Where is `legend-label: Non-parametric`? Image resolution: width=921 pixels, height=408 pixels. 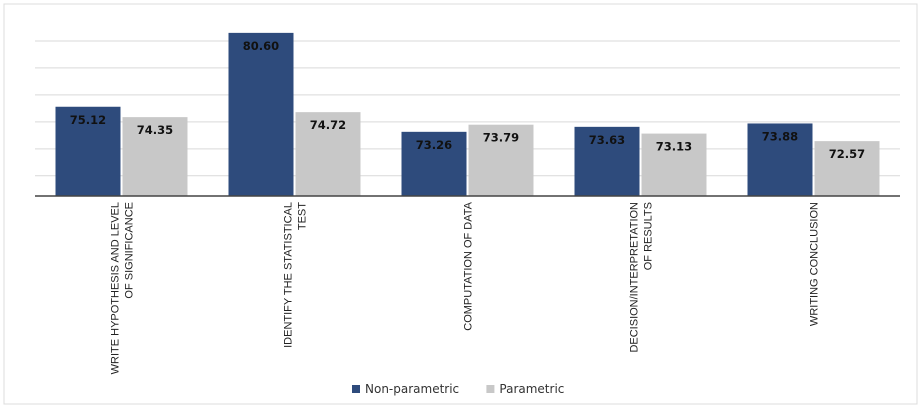
legend-label: Non-parametric is located at coordinates (412, 389).